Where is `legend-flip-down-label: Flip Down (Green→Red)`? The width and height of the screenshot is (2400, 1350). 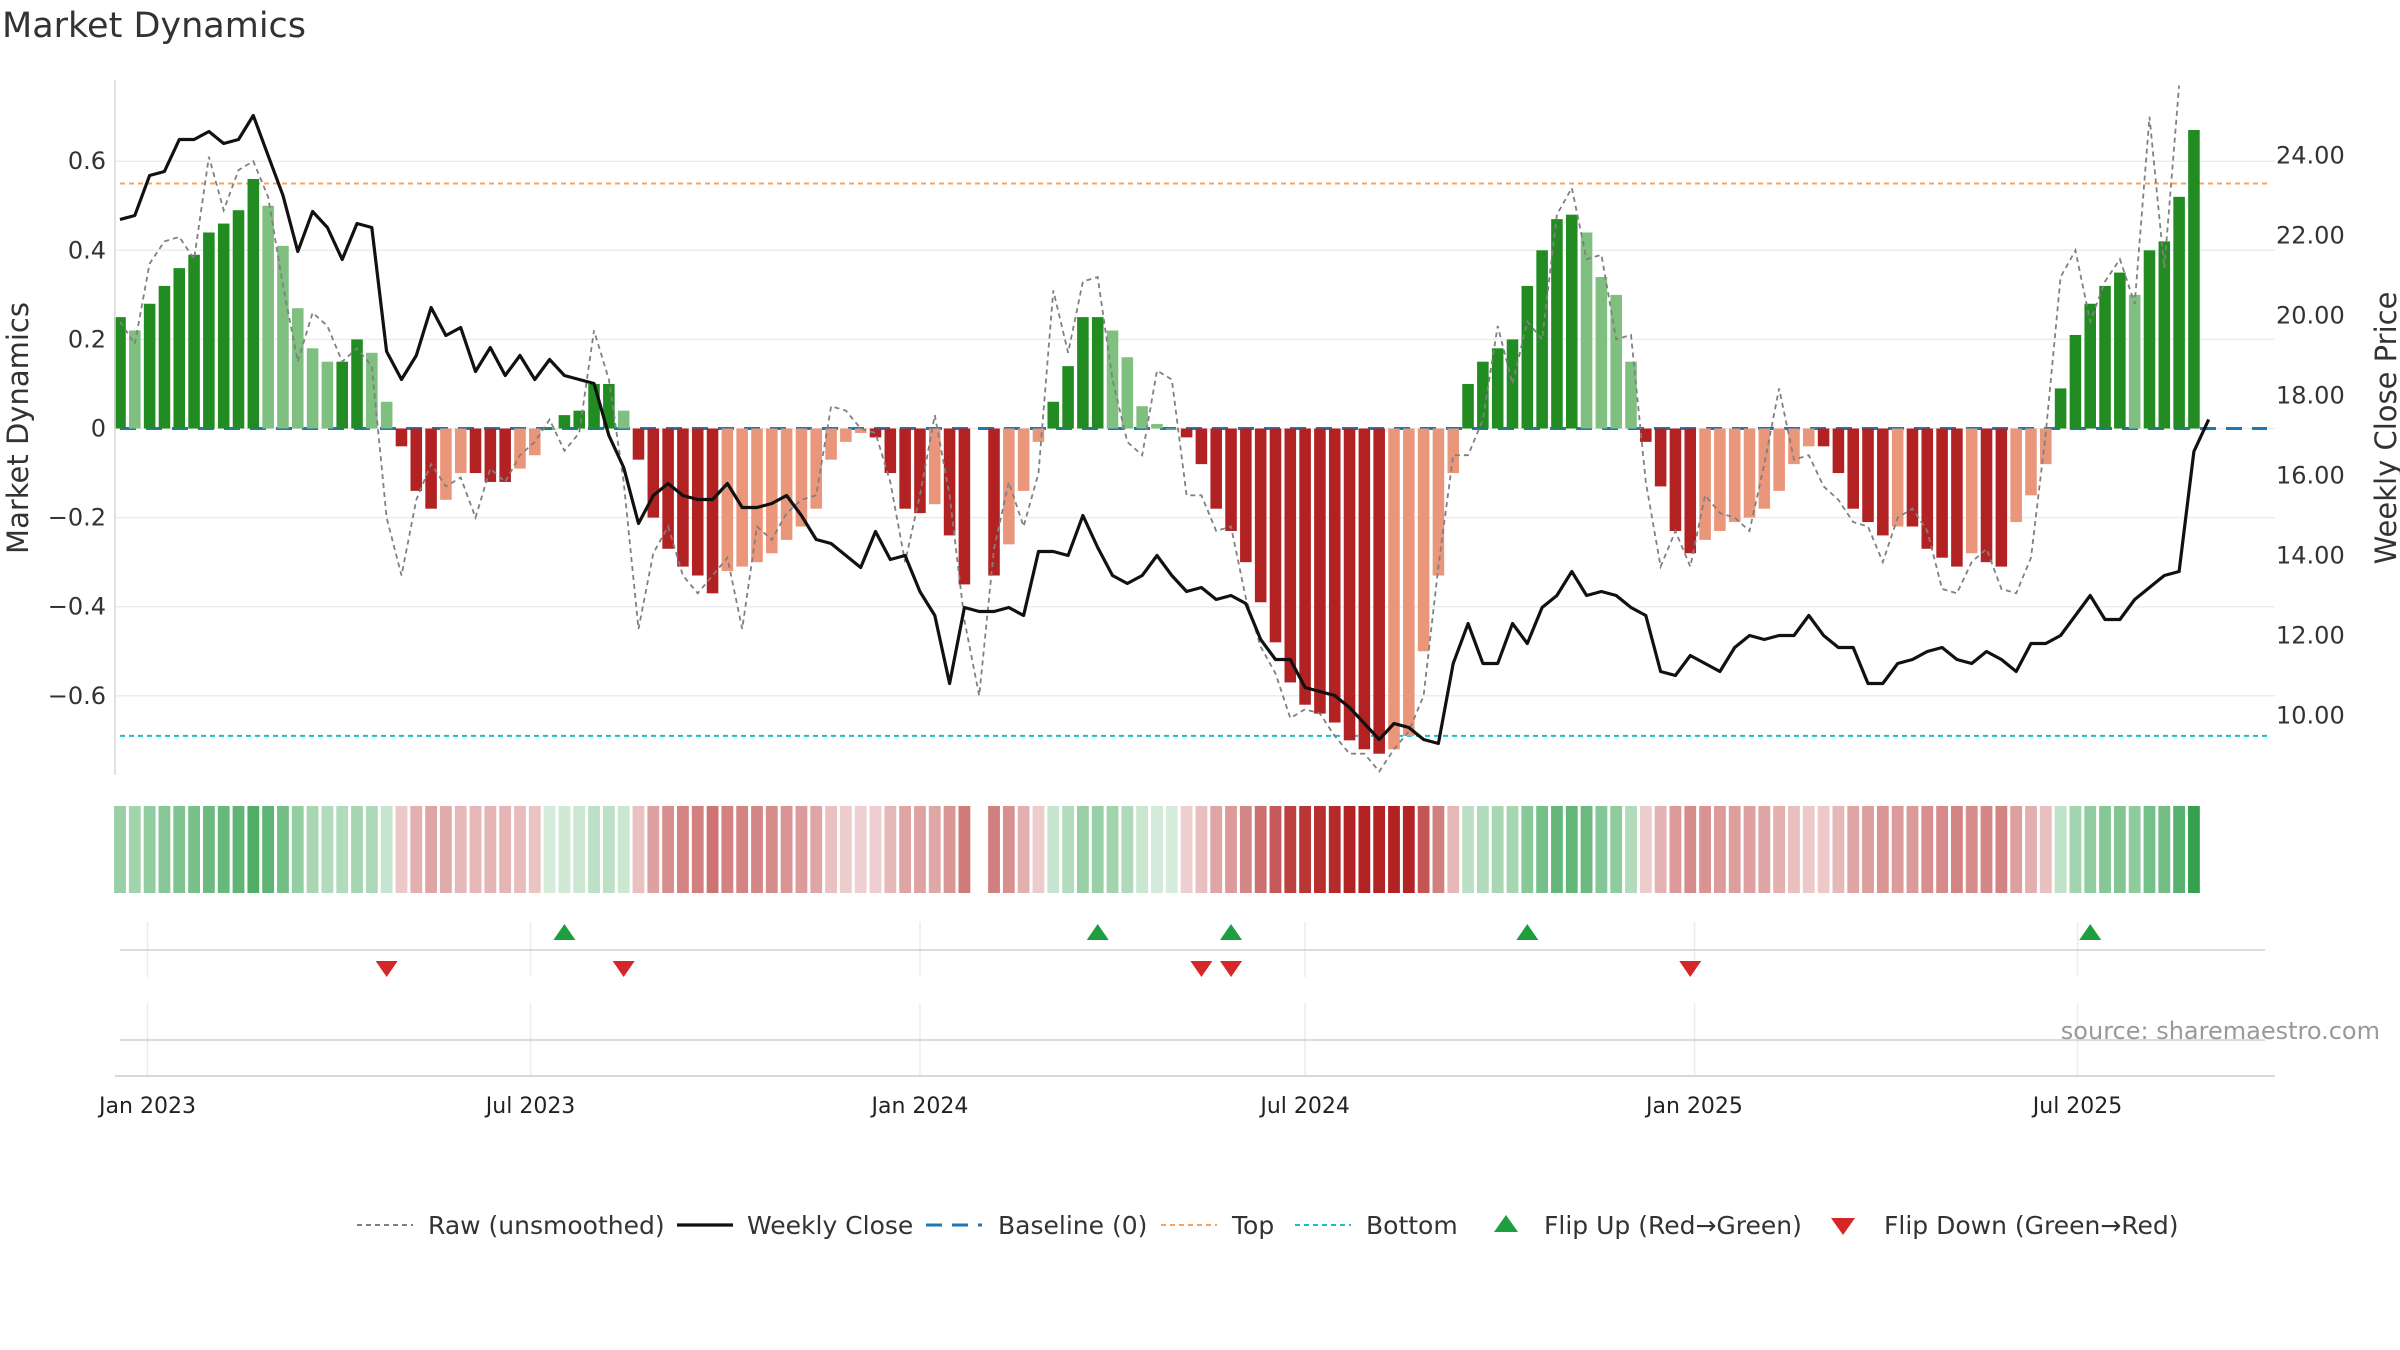 legend-flip-down-label: Flip Down (Green→Red) is located at coordinates (2031, 1225).